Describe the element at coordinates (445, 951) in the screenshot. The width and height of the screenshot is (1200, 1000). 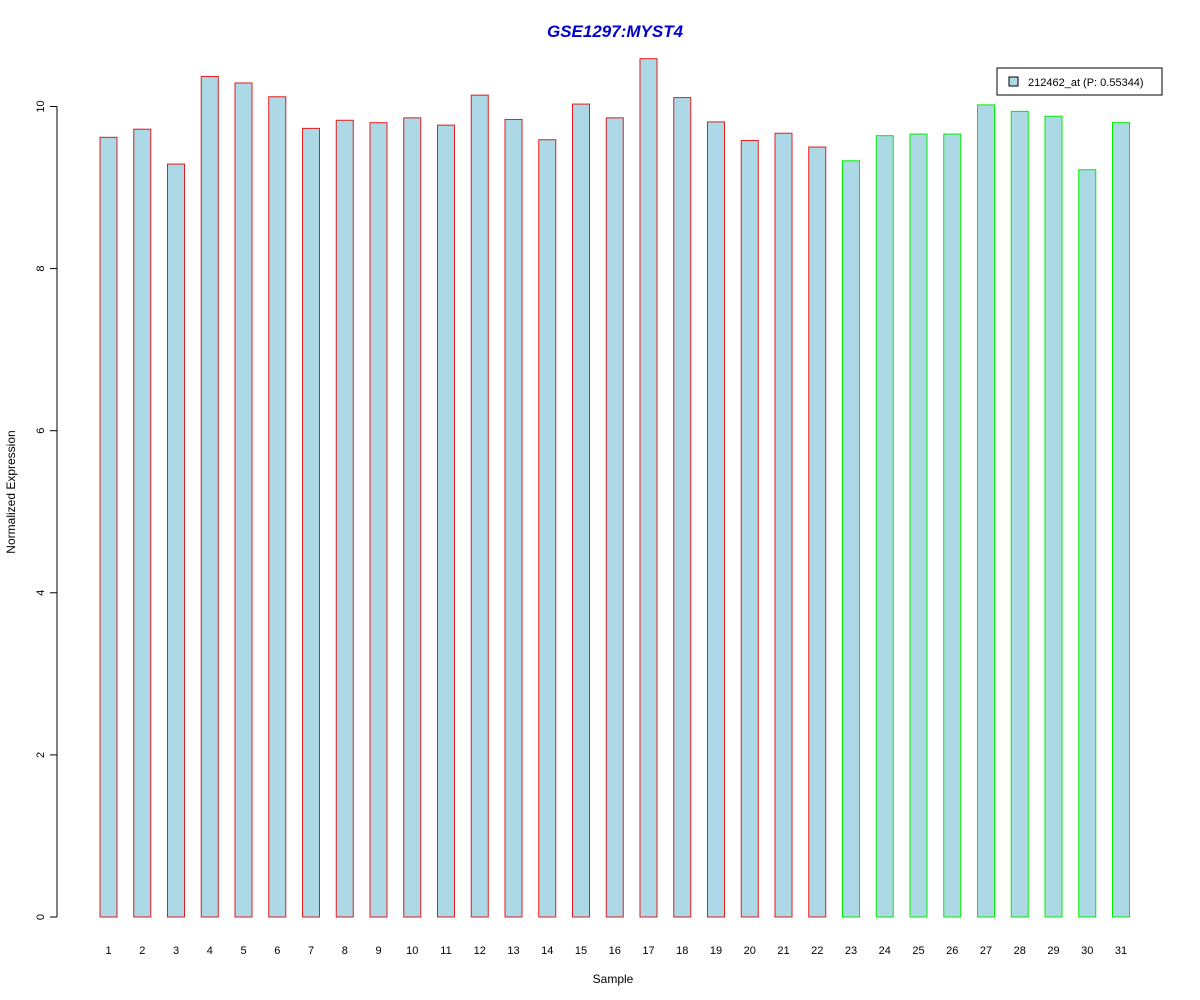
I see `x-tick-label: 11` at that location.